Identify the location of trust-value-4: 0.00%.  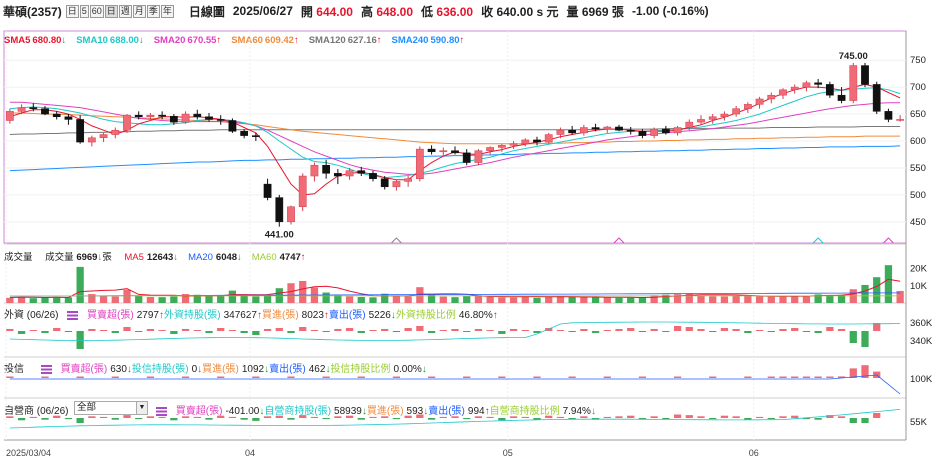
(407, 369).